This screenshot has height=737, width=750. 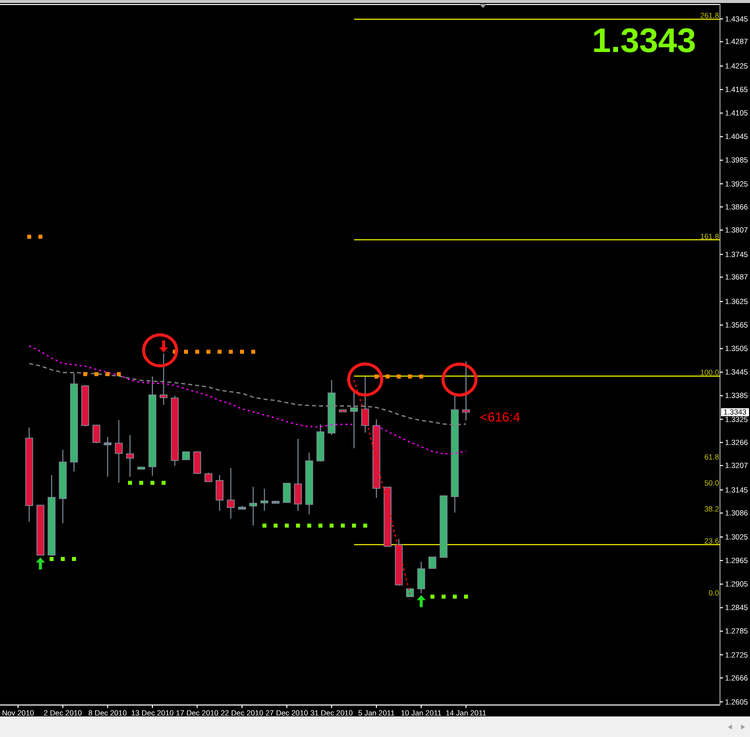 What do you see at coordinates (247, 394) in the screenshot?
I see `line-series` at bounding box center [247, 394].